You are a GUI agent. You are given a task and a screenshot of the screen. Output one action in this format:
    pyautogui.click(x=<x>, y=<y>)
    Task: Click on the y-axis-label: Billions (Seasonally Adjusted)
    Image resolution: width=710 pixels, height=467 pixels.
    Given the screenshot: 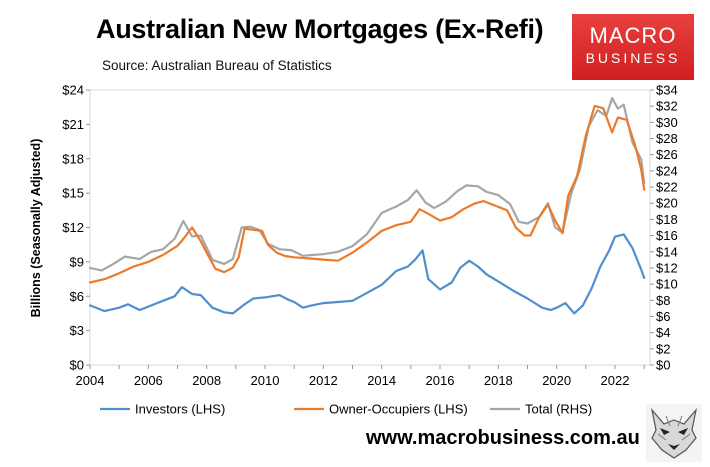 What is the action you would take?
    pyautogui.click(x=36, y=228)
    